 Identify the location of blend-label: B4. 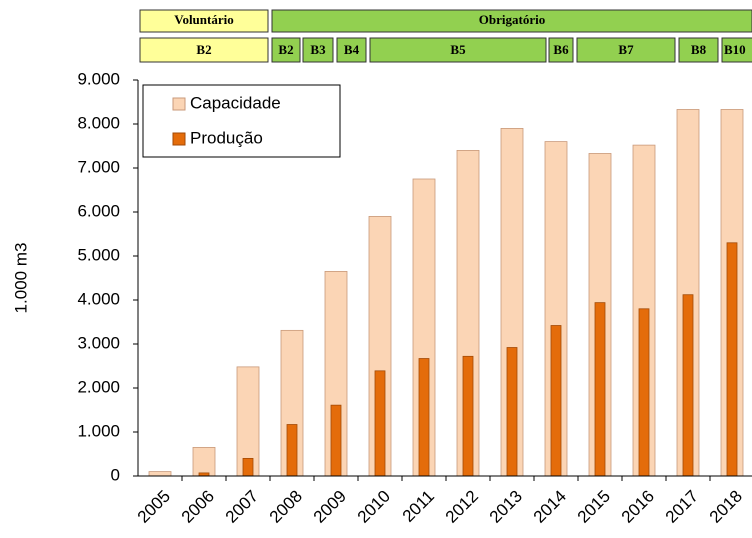
(352, 49).